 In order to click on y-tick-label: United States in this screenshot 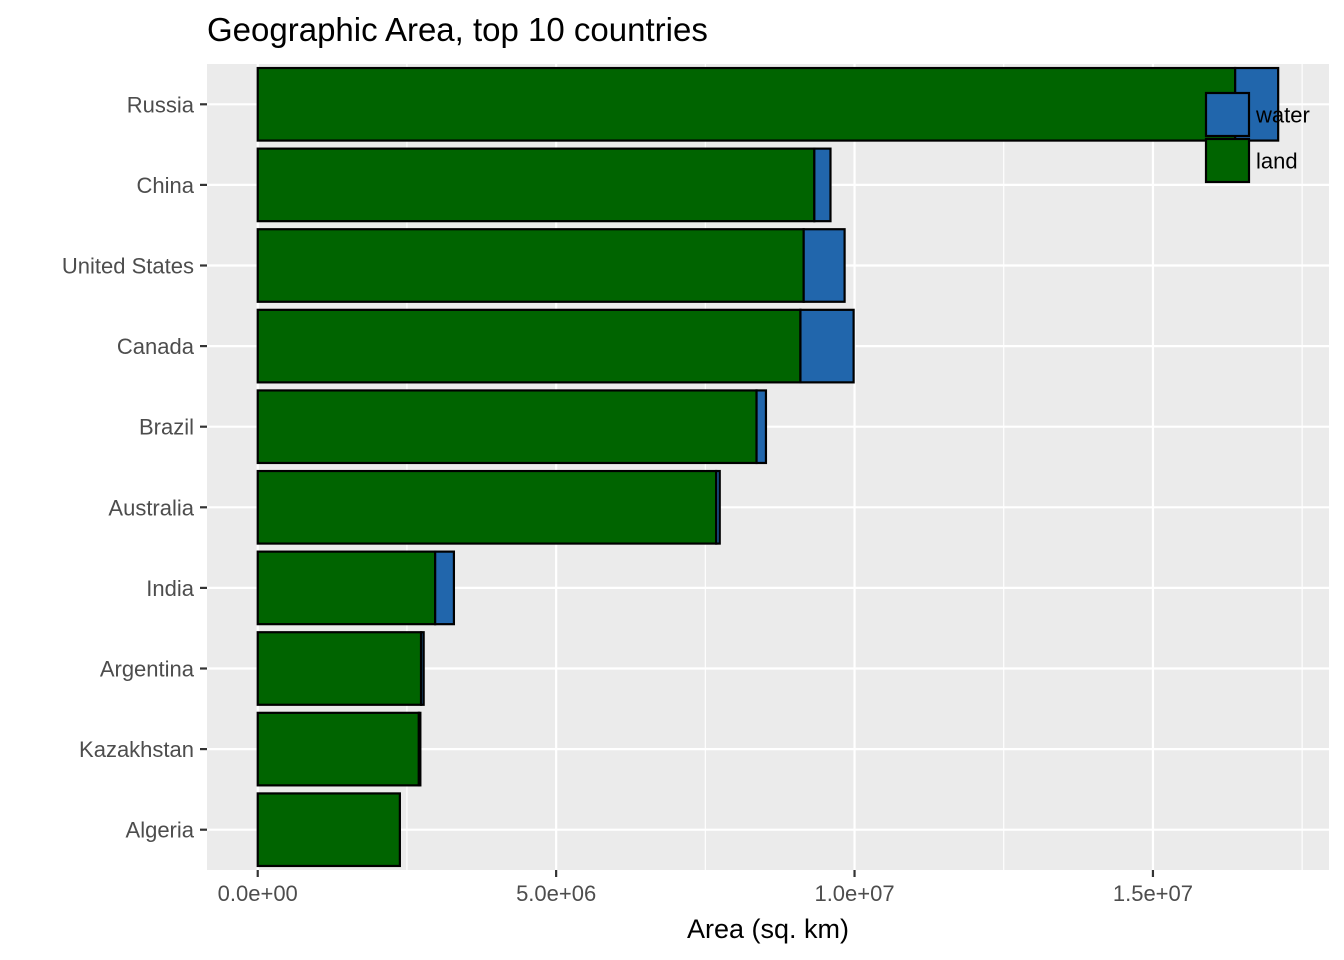, I will do `click(128, 266)`.